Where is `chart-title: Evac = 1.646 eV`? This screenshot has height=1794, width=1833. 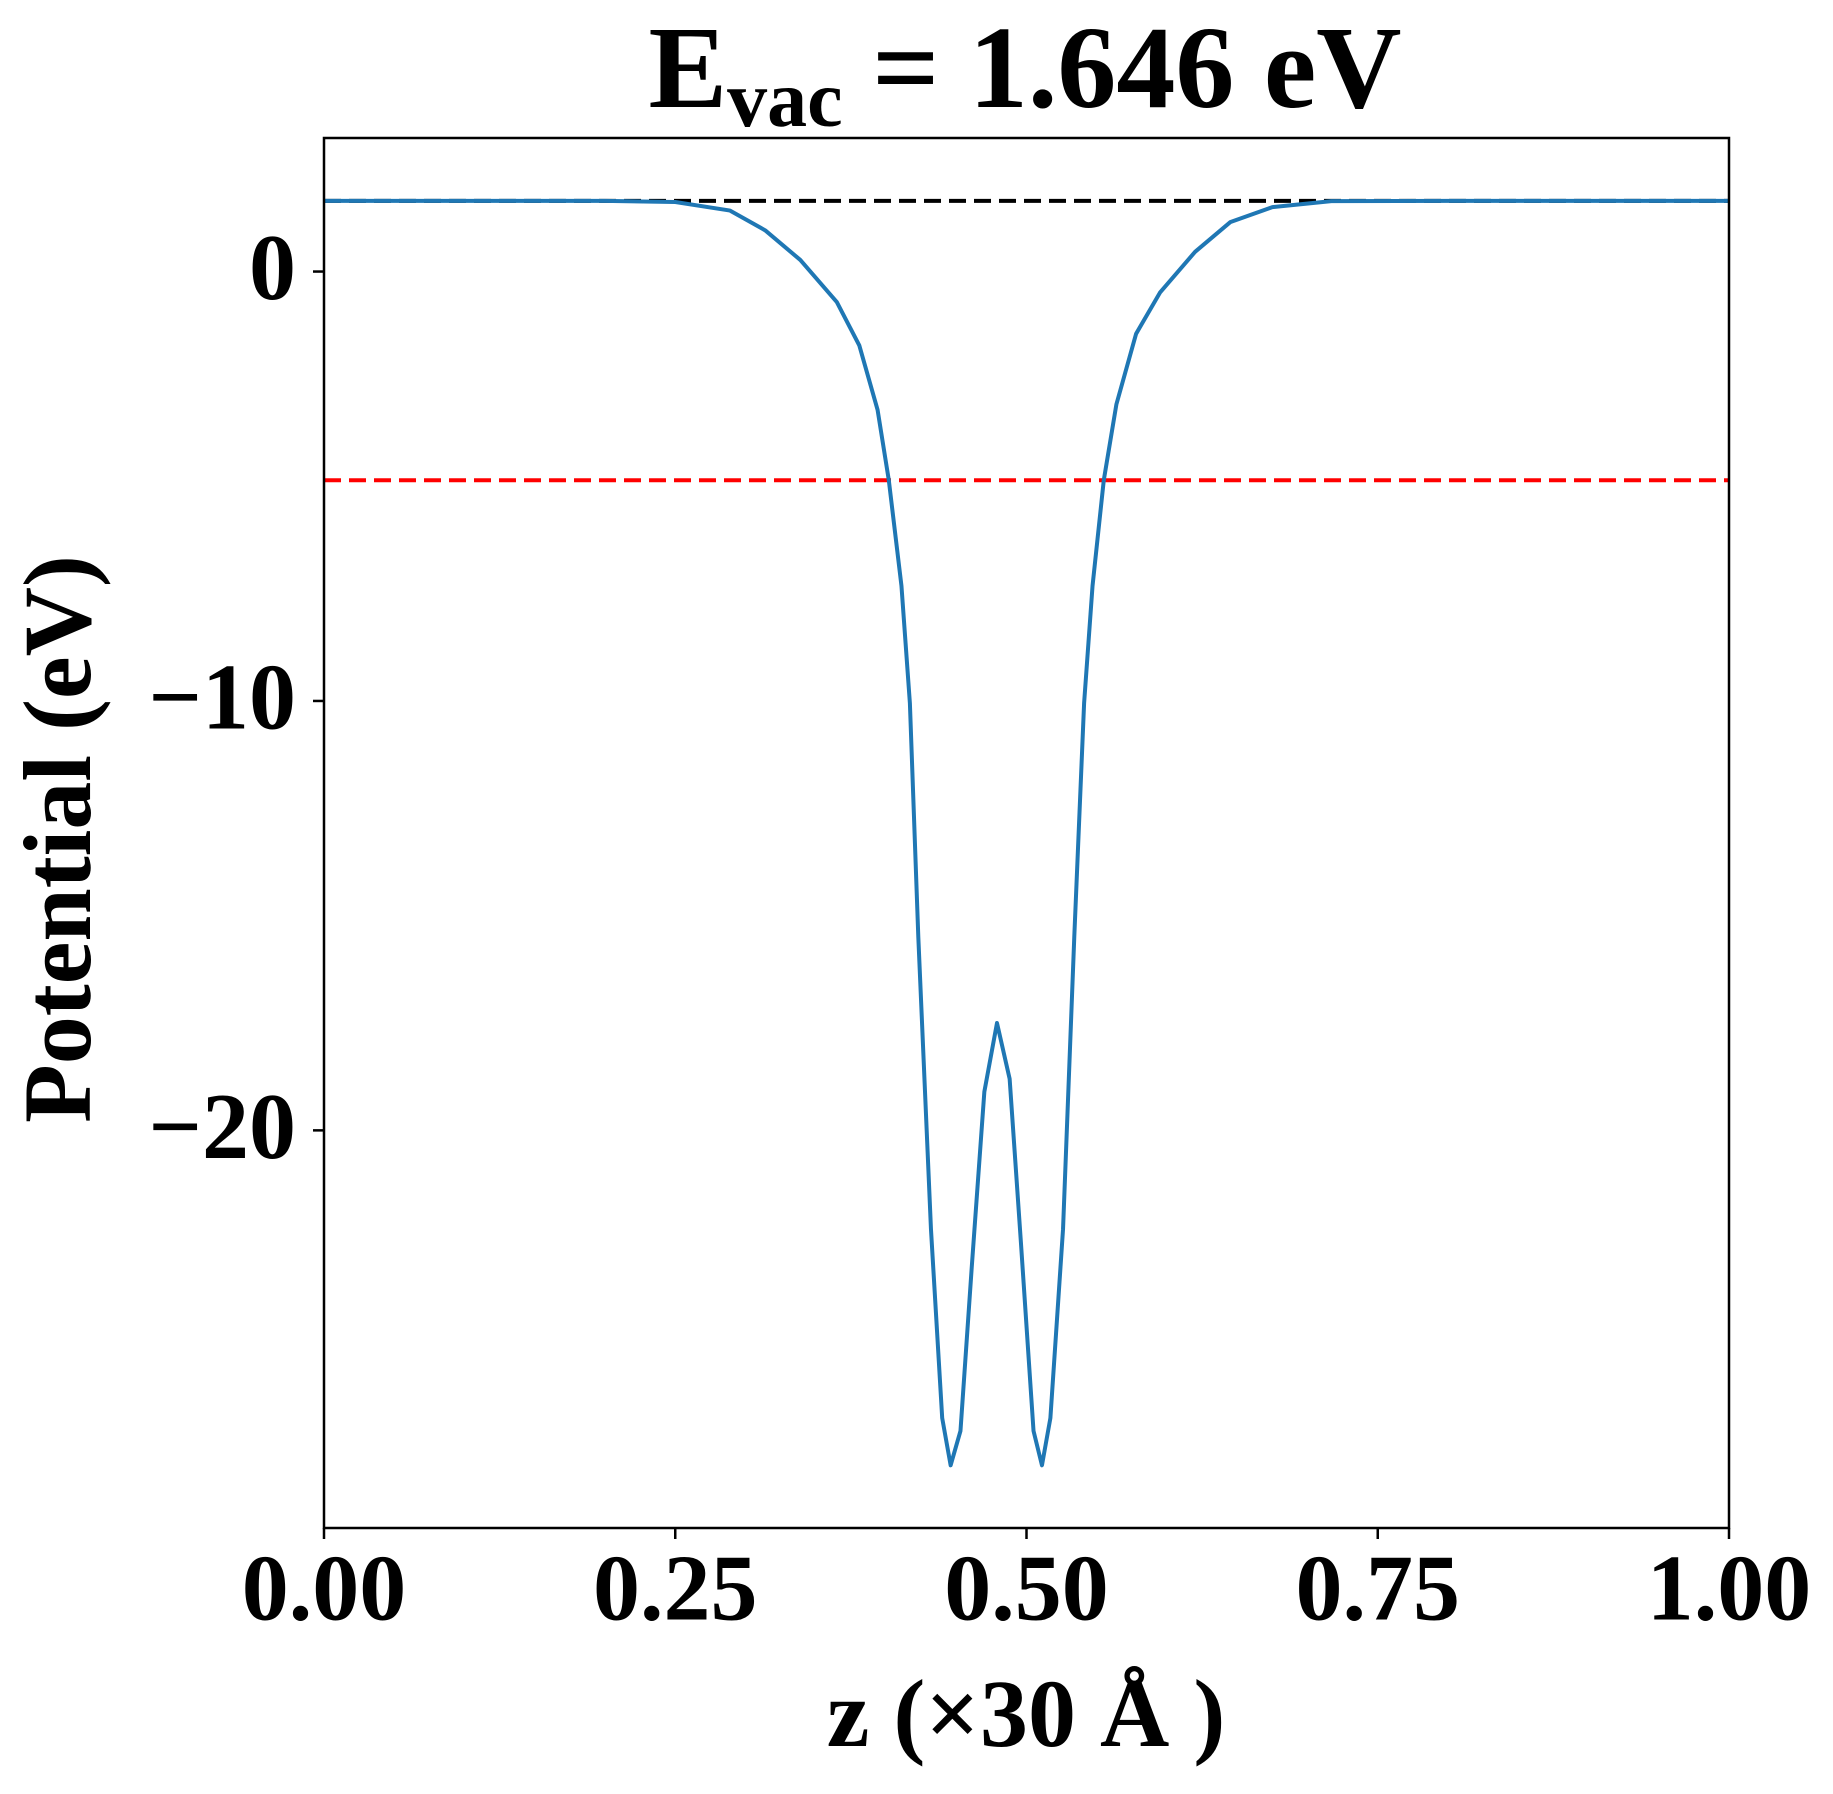 chart-title: Evac = 1.646 eV is located at coordinates (1024, 73).